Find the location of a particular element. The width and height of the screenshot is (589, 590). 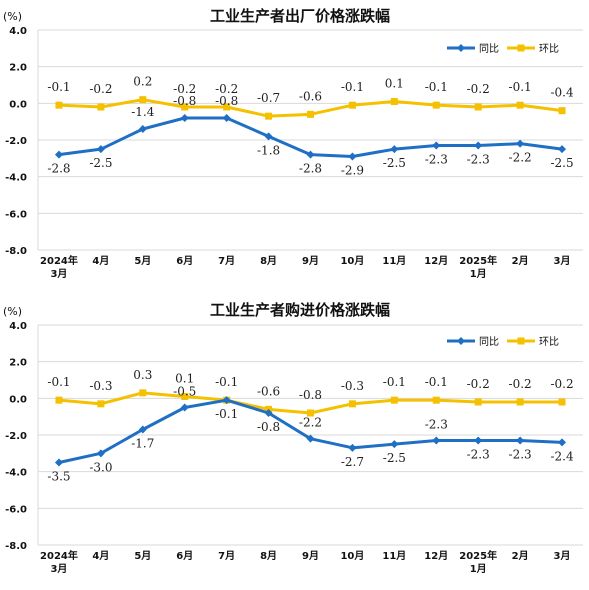

data-label-yoy: -2.7 is located at coordinates (352, 462).